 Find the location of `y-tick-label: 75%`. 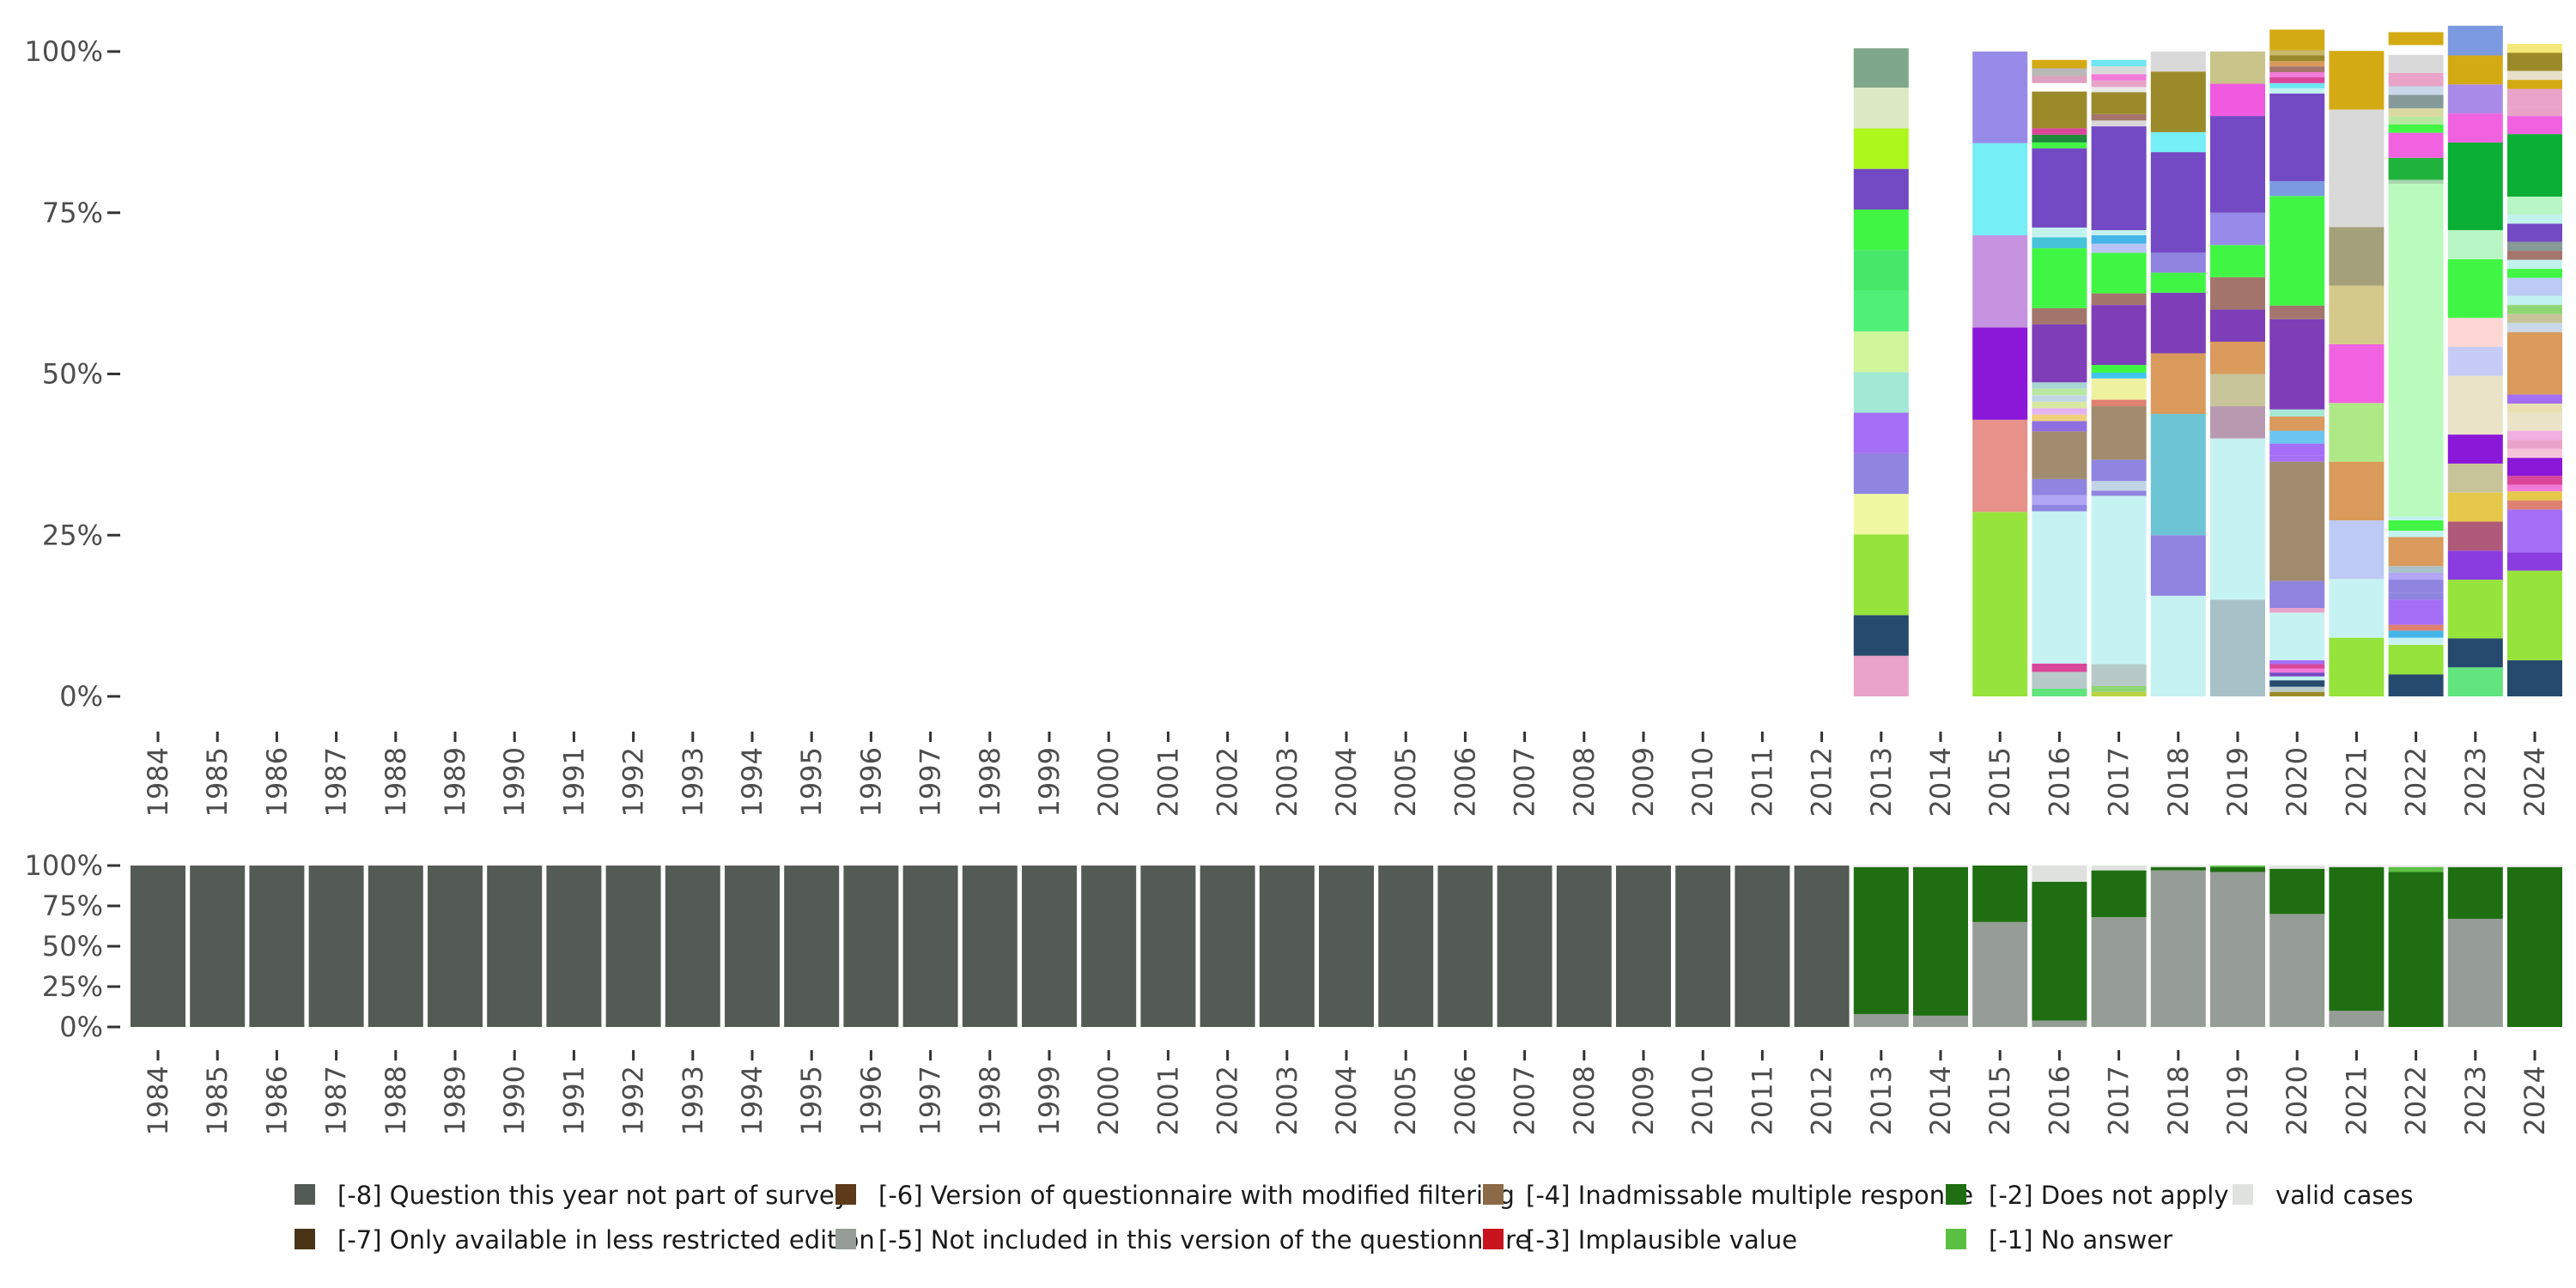

y-tick-label: 75% is located at coordinates (72, 213).